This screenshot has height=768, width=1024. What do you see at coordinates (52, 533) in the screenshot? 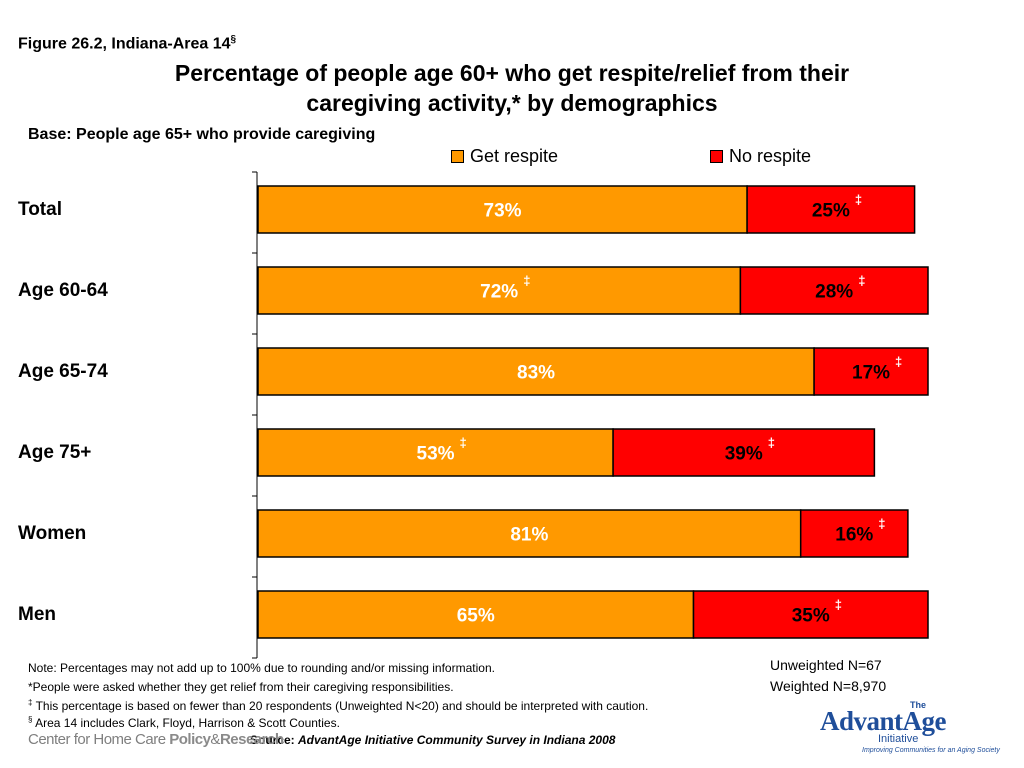
I see `category-label-women: Women` at bounding box center [52, 533].